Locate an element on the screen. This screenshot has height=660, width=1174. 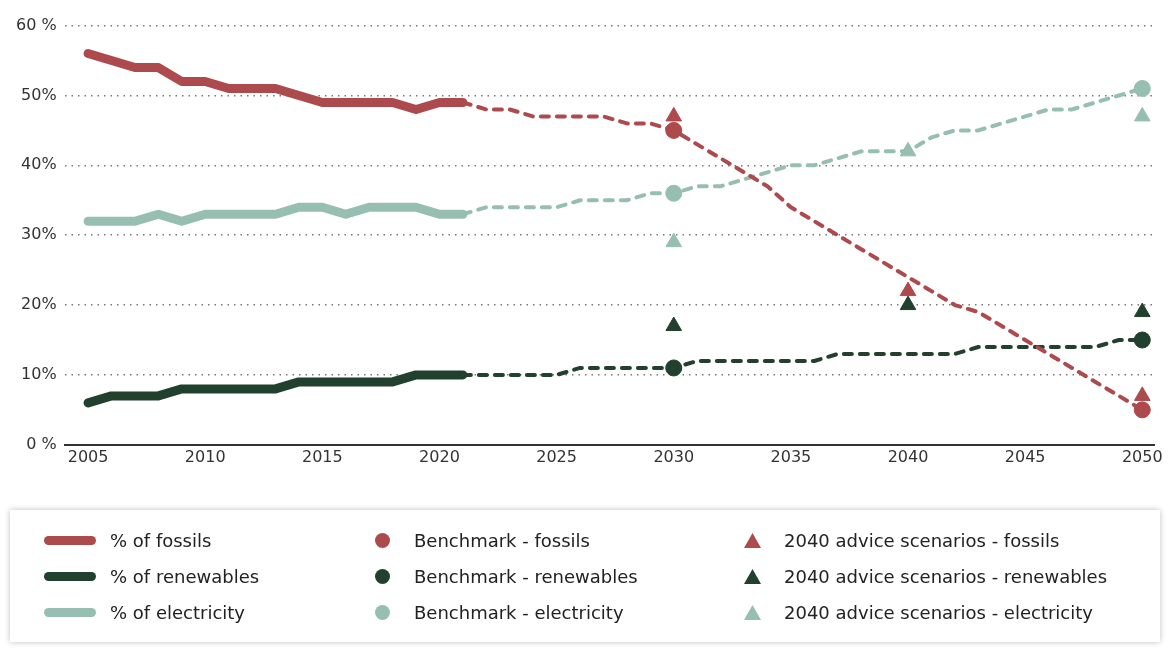
y-tick-label: 0 % is located at coordinates (41, 443).